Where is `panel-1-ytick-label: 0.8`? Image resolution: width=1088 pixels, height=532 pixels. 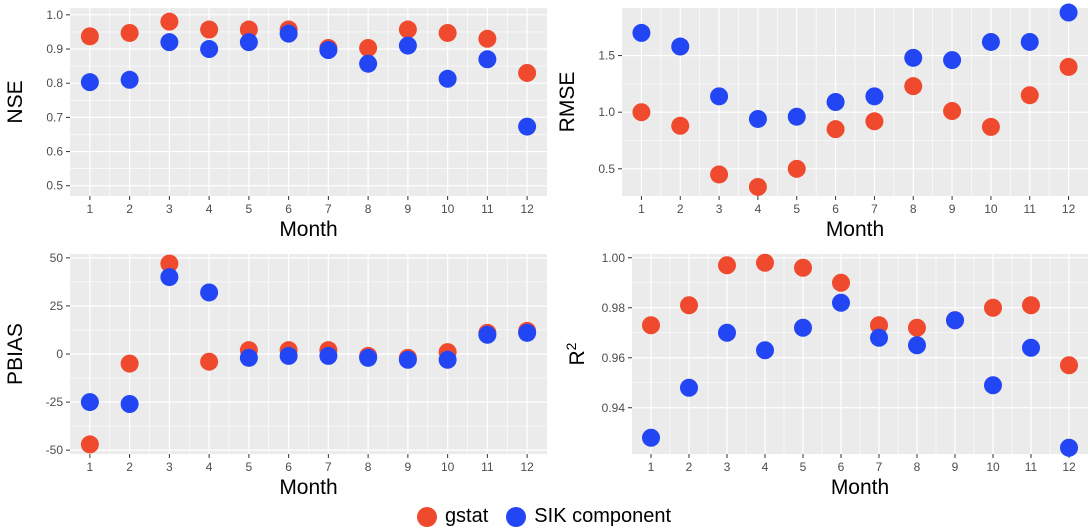
panel-1-ytick-label: 0.8 is located at coordinates (54, 83).